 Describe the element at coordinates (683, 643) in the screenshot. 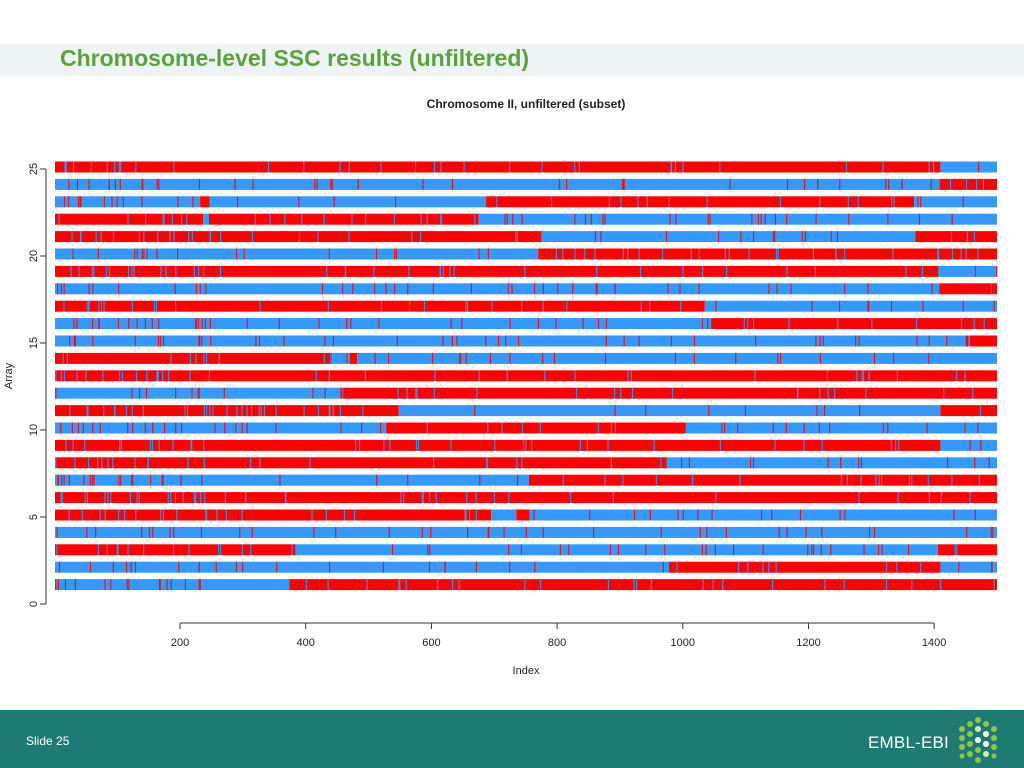

I see `x-tick-label: 1000` at that location.